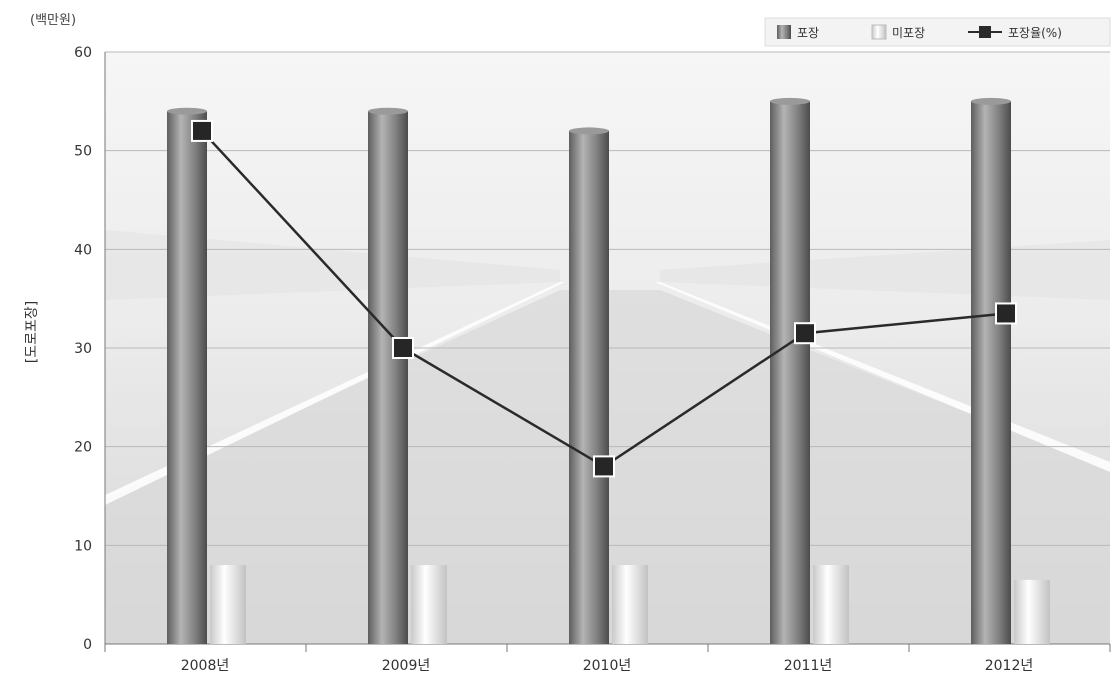 Image resolution: width=1112 pixels, height=682 pixels. Describe the element at coordinates (879, 32) in the screenshot. I see `legend-swatch-unpaved` at that location.